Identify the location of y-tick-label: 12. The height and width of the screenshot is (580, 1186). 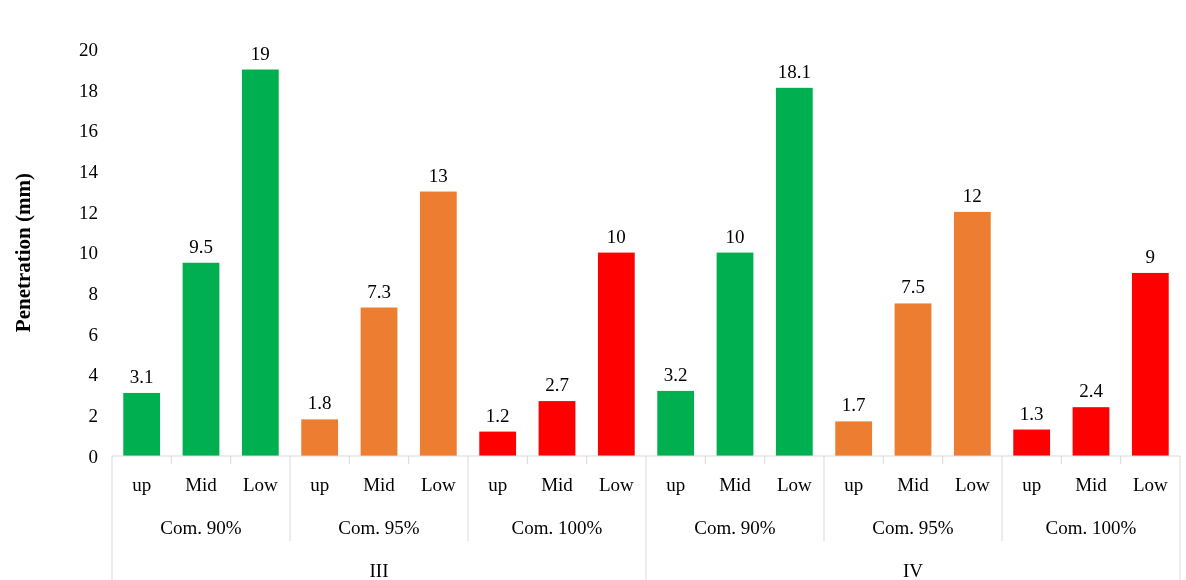
(88, 212).